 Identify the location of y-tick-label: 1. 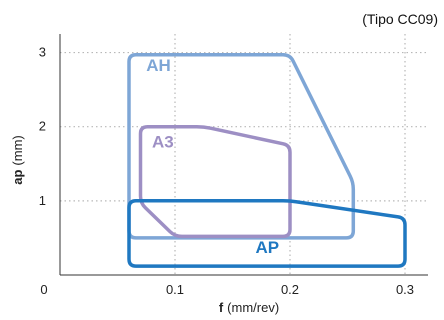
(42, 200).